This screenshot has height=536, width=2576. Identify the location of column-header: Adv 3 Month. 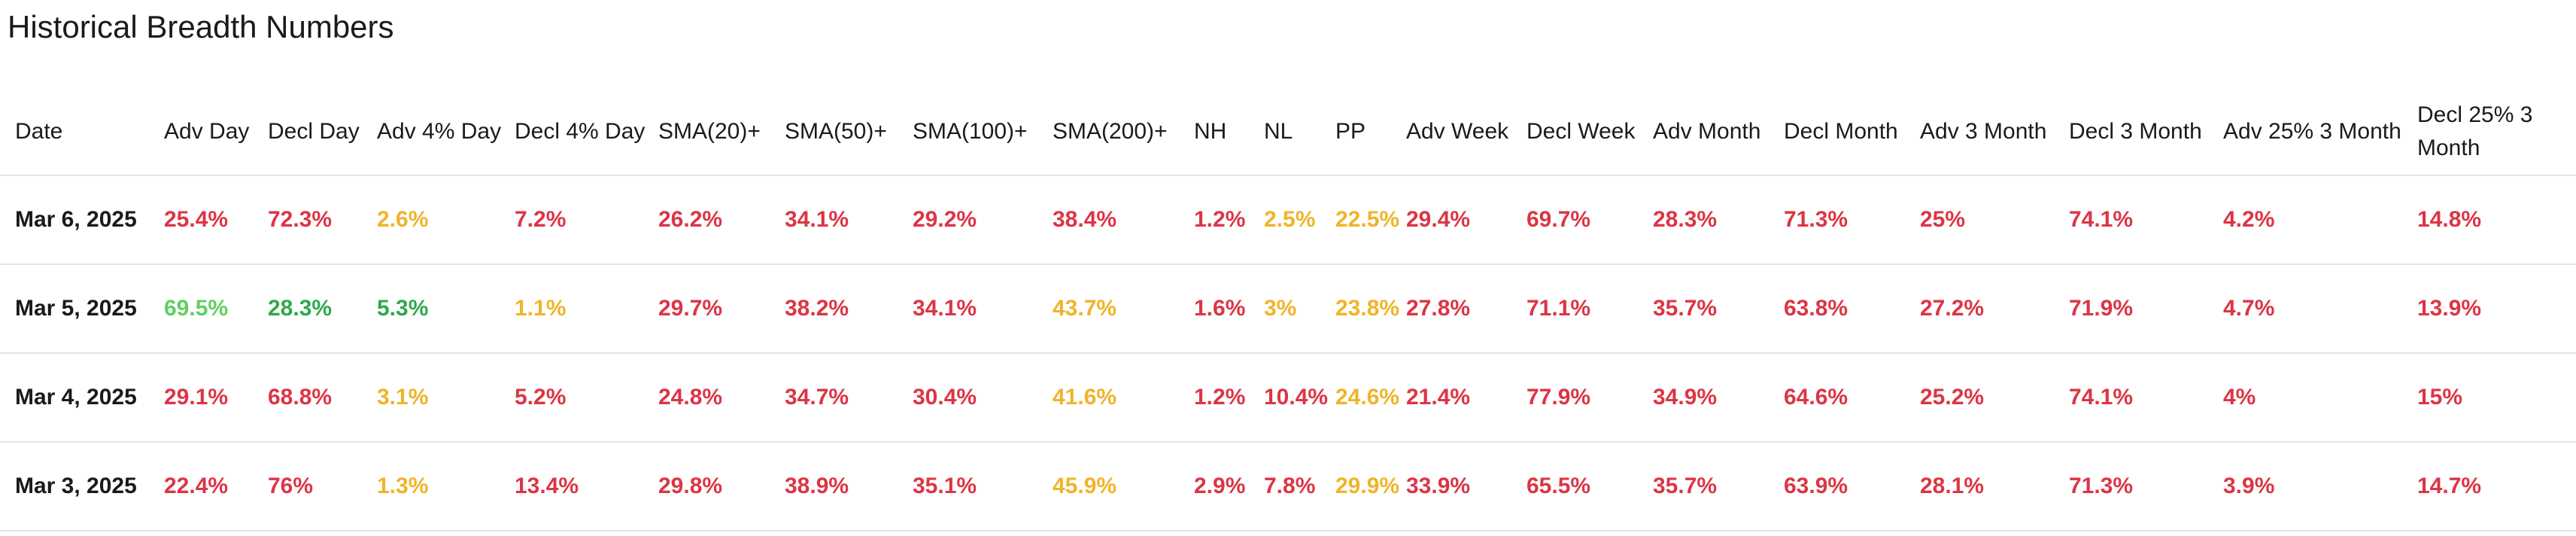
(1994, 132).